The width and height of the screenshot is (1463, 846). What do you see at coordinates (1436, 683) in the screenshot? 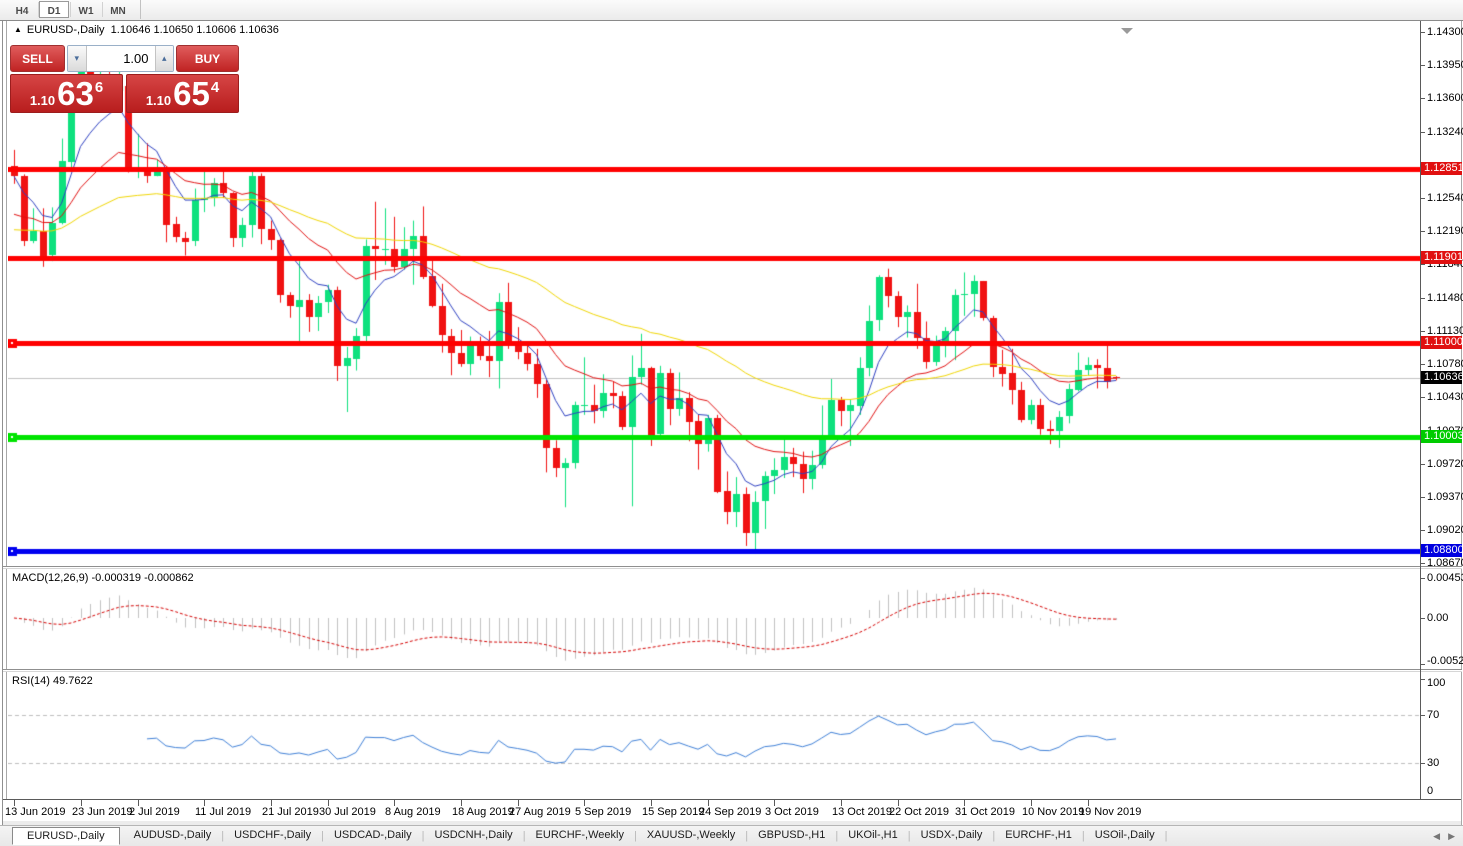
I see `rsi-axis-label: 100` at bounding box center [1436, 683].